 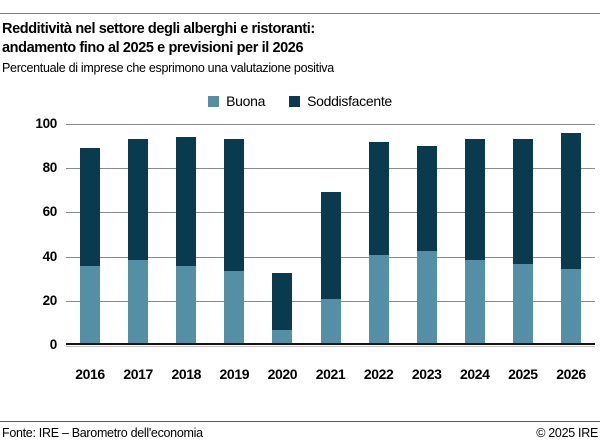 I want to click on stacked-bar-2020, so click(x=282, y=307).